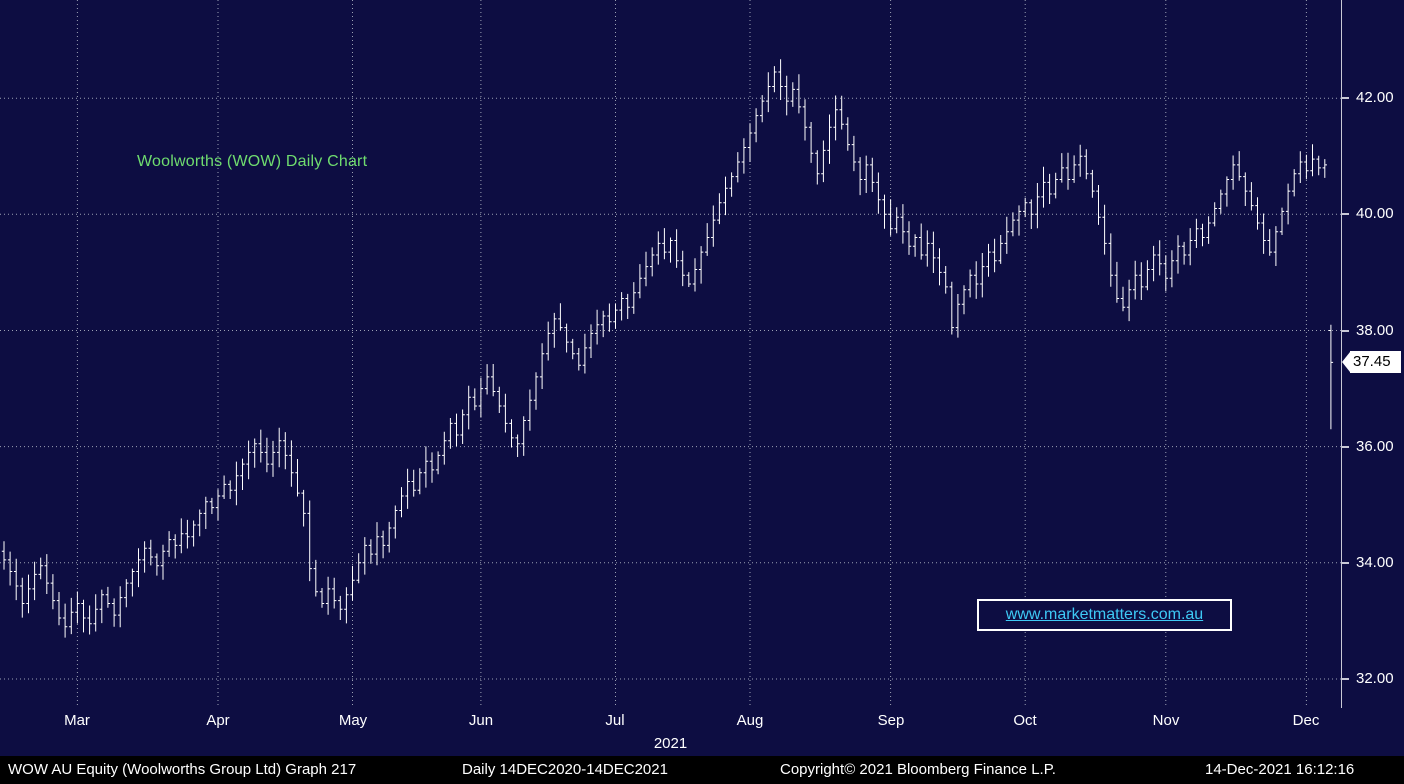 Image resolution: width=1404 pixels, height=784 pixels. I want to click on price-axis: 37.45 42.00 40.00 38.00 36.00 34.00 32.00, so click(1372, 354).